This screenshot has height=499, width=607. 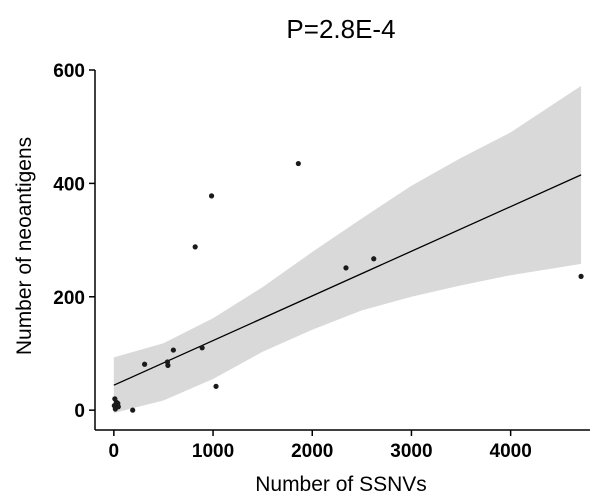 I want to click on x-axis-title: Number of SSNVs, so click(x=341, y=484).